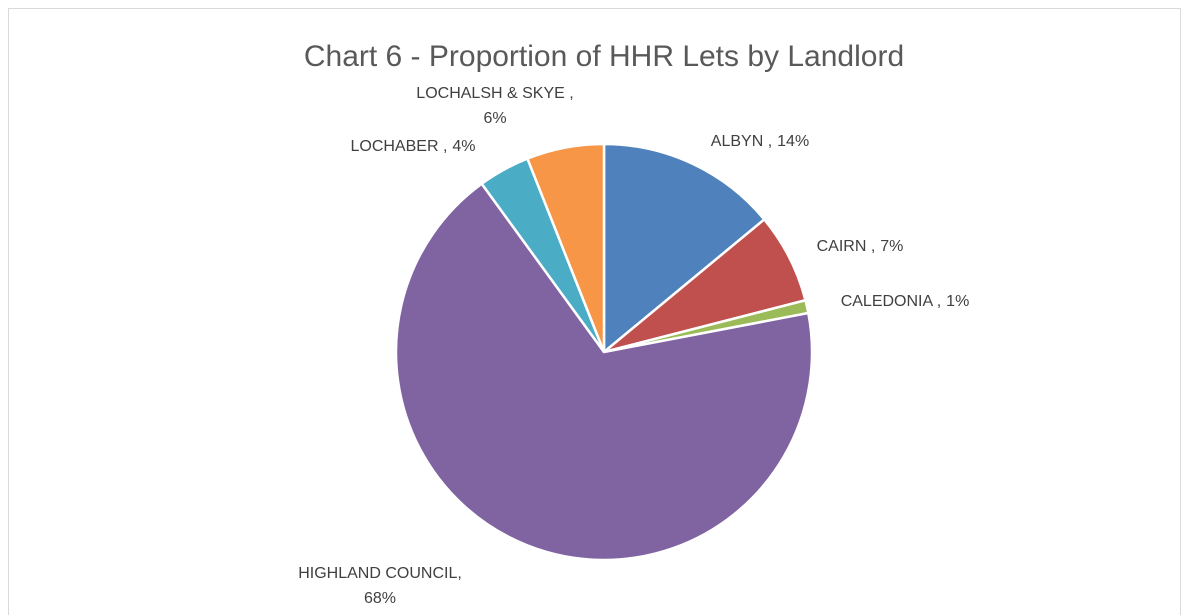 The height and width of the screenshot is (615, 1190). I want to click on data-label: LOCHABER , 4%, so click(412, 146).